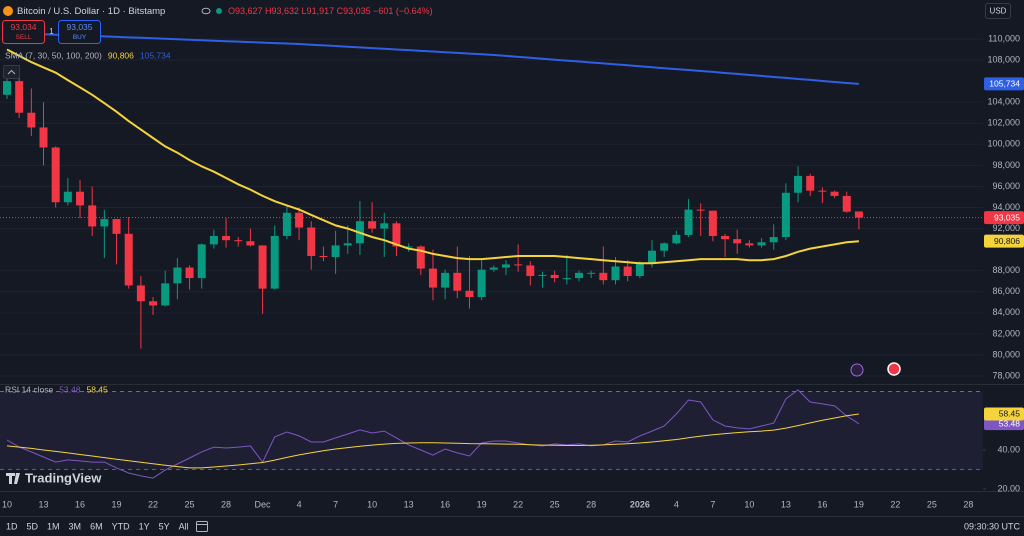 Image resolution: width=1024 pixels, height=536 pixels. Describe the element at coordinates (219, 11) in the screenshot. I see `market-status-dot` at that location.